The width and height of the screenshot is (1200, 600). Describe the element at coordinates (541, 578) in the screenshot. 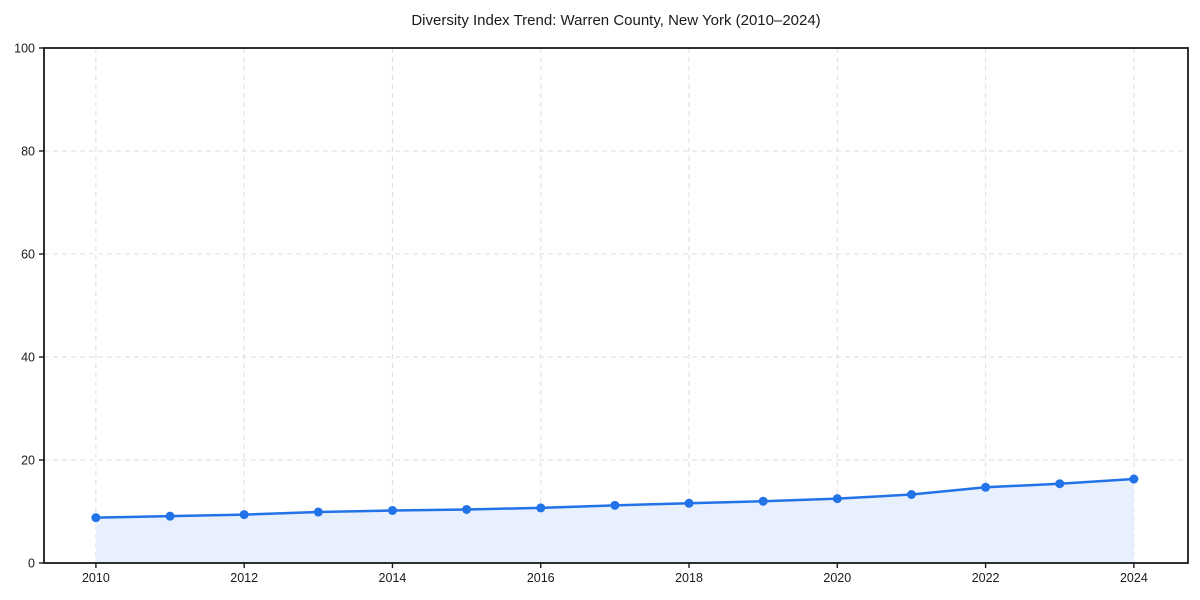

I see `x-tick-label: 2016` at that location.